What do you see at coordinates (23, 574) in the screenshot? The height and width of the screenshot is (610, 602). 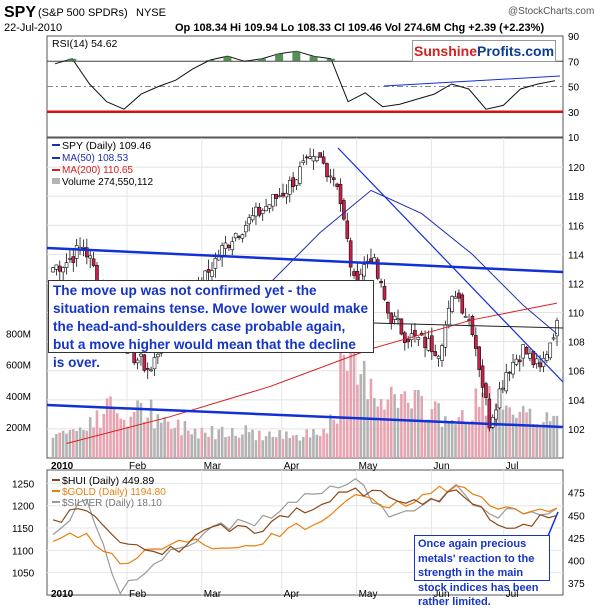 I see `metals-left-tick-label: 1050` at bounding box center [23, 574].